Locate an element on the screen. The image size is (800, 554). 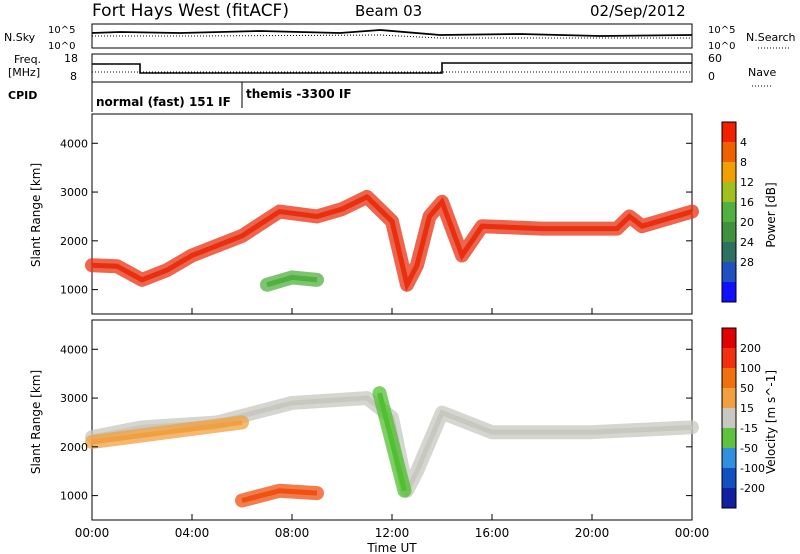
xtick-label: 16:00 is located at coordinates (492, 533).